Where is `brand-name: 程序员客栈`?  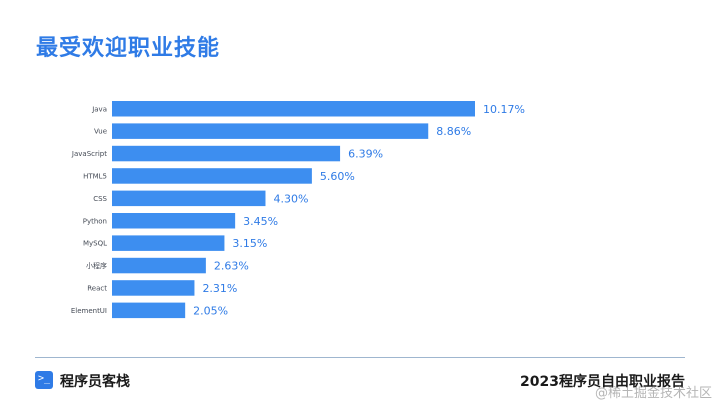 brand-name: 程序员客栈 is located at coordinates (95, 382).